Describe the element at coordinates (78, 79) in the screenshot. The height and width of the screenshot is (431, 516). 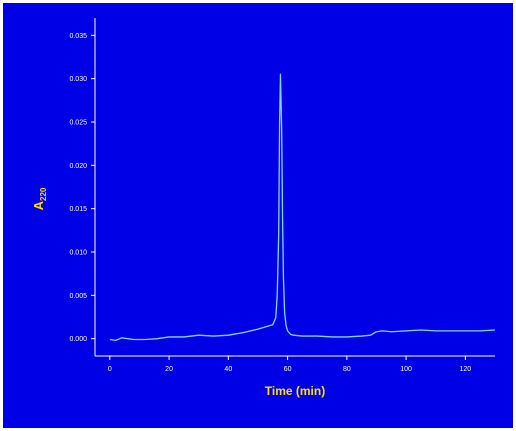
I see `y-tick-label: 0.030` at that location.